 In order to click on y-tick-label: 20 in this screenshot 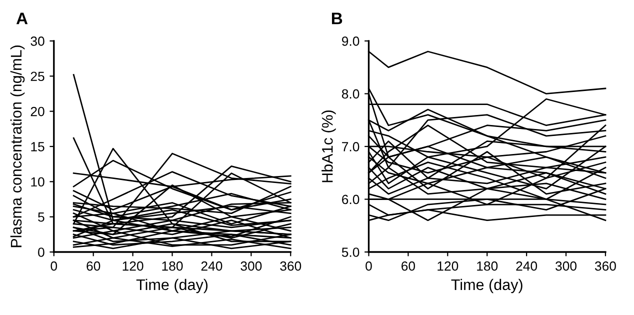, I will do `click(37, 111)`.